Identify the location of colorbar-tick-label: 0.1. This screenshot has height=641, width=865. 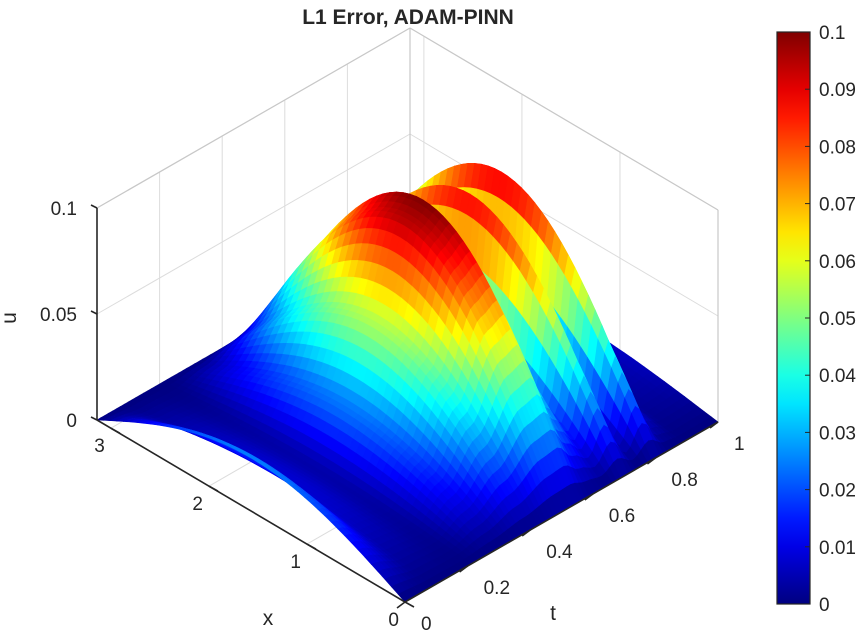
(832, 33).